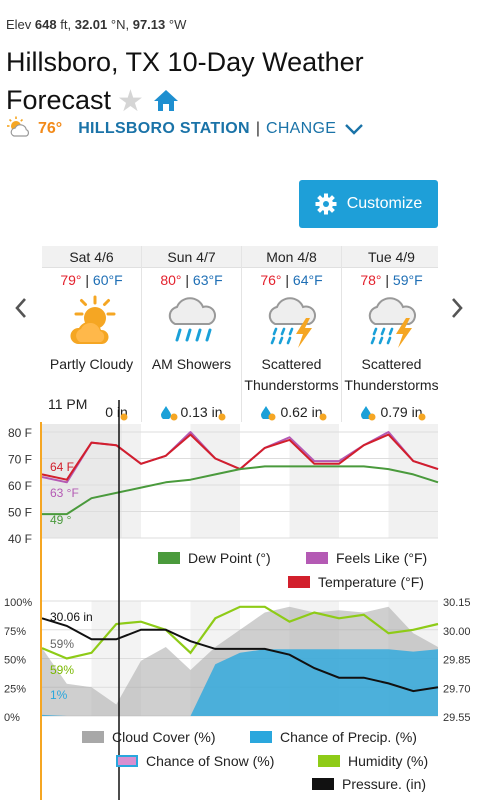 The height and width of the screenshot is (800, 478). What do you see at coordinates (15, 689) in the screenshot?
I see `y-tick-label-left: 25%` at bounding box center [15, 689].